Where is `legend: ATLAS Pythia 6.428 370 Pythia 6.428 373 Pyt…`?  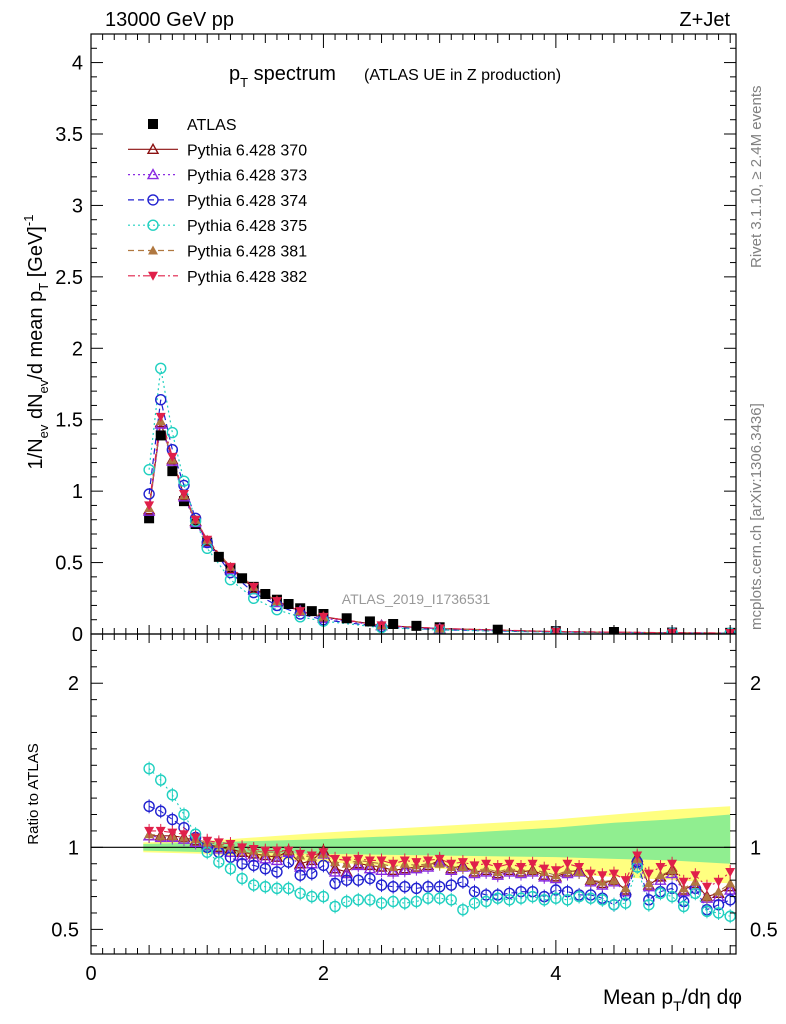 legend: ATLAS Pythia 6.428 370 Pythia 6.428 373 Pyt… is located at coordinates (217, 201).